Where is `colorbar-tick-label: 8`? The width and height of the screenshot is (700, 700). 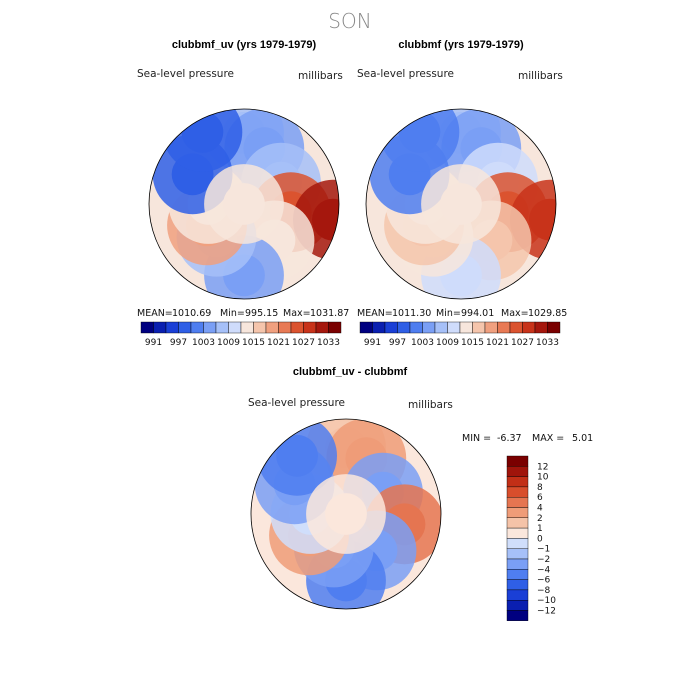
colorbar-tick-label: 8 is located at coordinates (540, 488).